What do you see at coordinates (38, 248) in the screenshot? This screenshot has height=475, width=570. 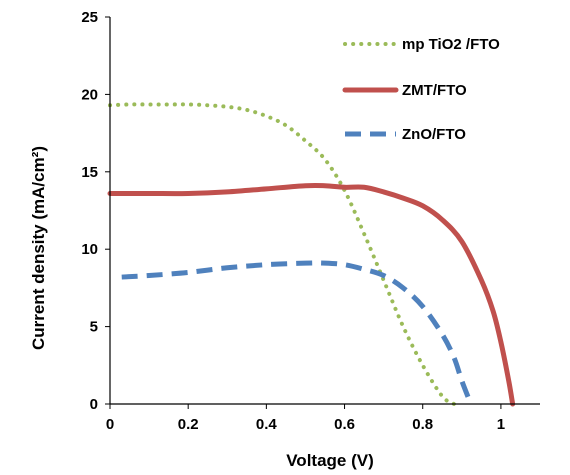 I see `y-axis-title: Current density (mA/cm²)` at bounding box center [38, 248].